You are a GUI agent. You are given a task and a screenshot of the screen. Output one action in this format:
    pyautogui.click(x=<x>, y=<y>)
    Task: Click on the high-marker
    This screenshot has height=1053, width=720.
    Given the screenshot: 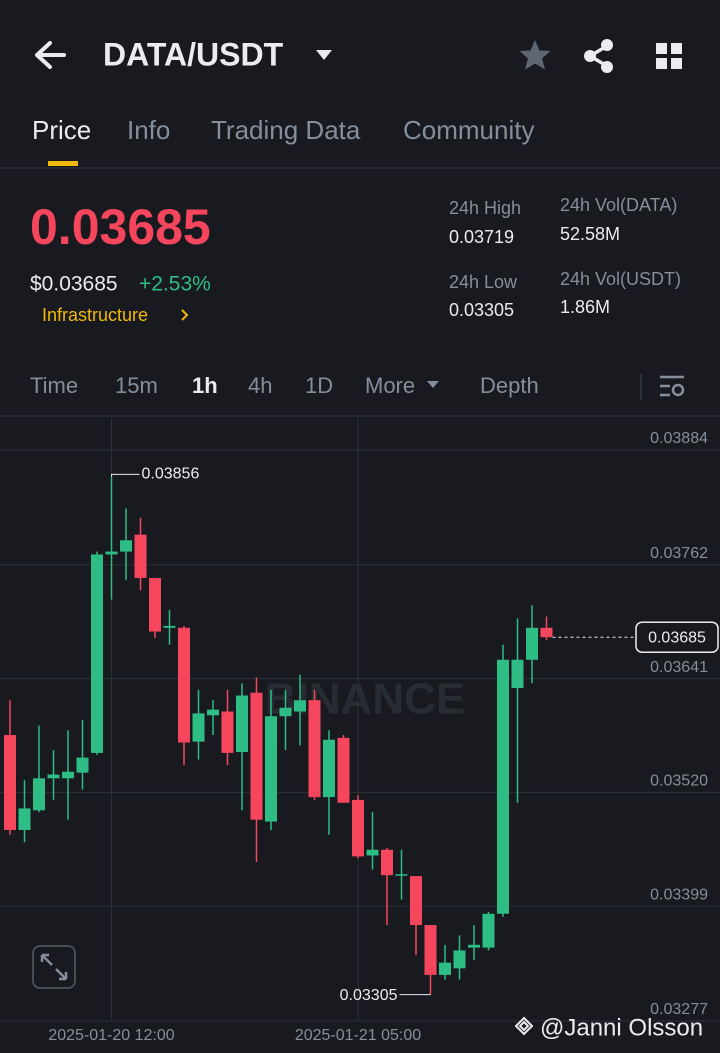 What is the action you would take?
    pyautogui.click(x=125, y=475)
    